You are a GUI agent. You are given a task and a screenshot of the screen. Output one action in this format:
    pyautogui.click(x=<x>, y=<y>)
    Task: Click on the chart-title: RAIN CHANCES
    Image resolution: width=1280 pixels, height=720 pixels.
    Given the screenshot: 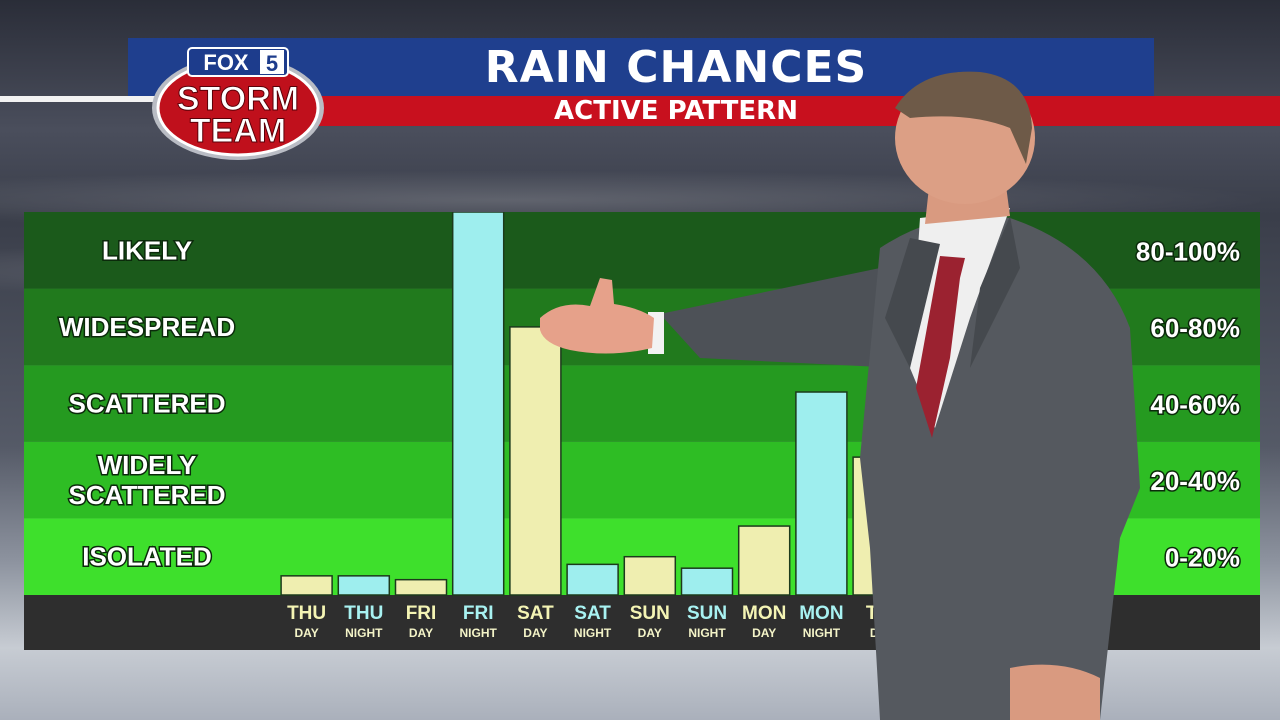 What is the action you would take?
    pyautogui.click(x=676, y=67)
    